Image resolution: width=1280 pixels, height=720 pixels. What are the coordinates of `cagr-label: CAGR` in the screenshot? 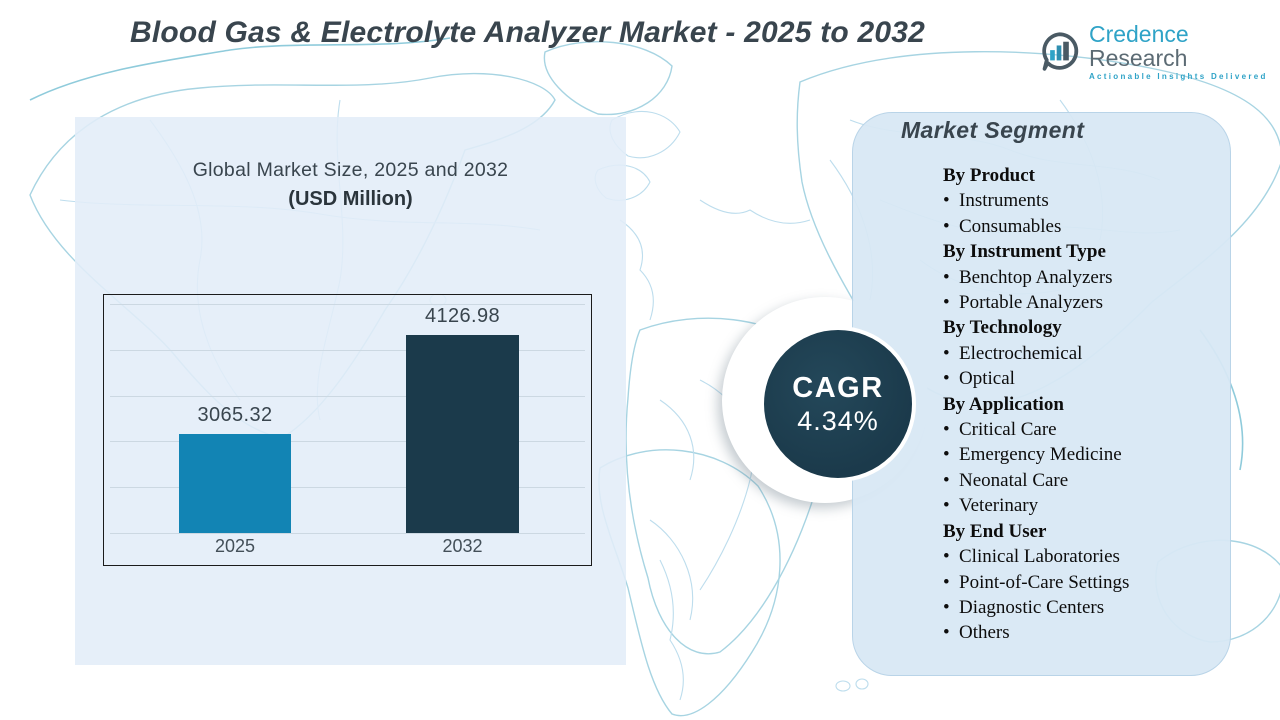 It's located at (838, 388).